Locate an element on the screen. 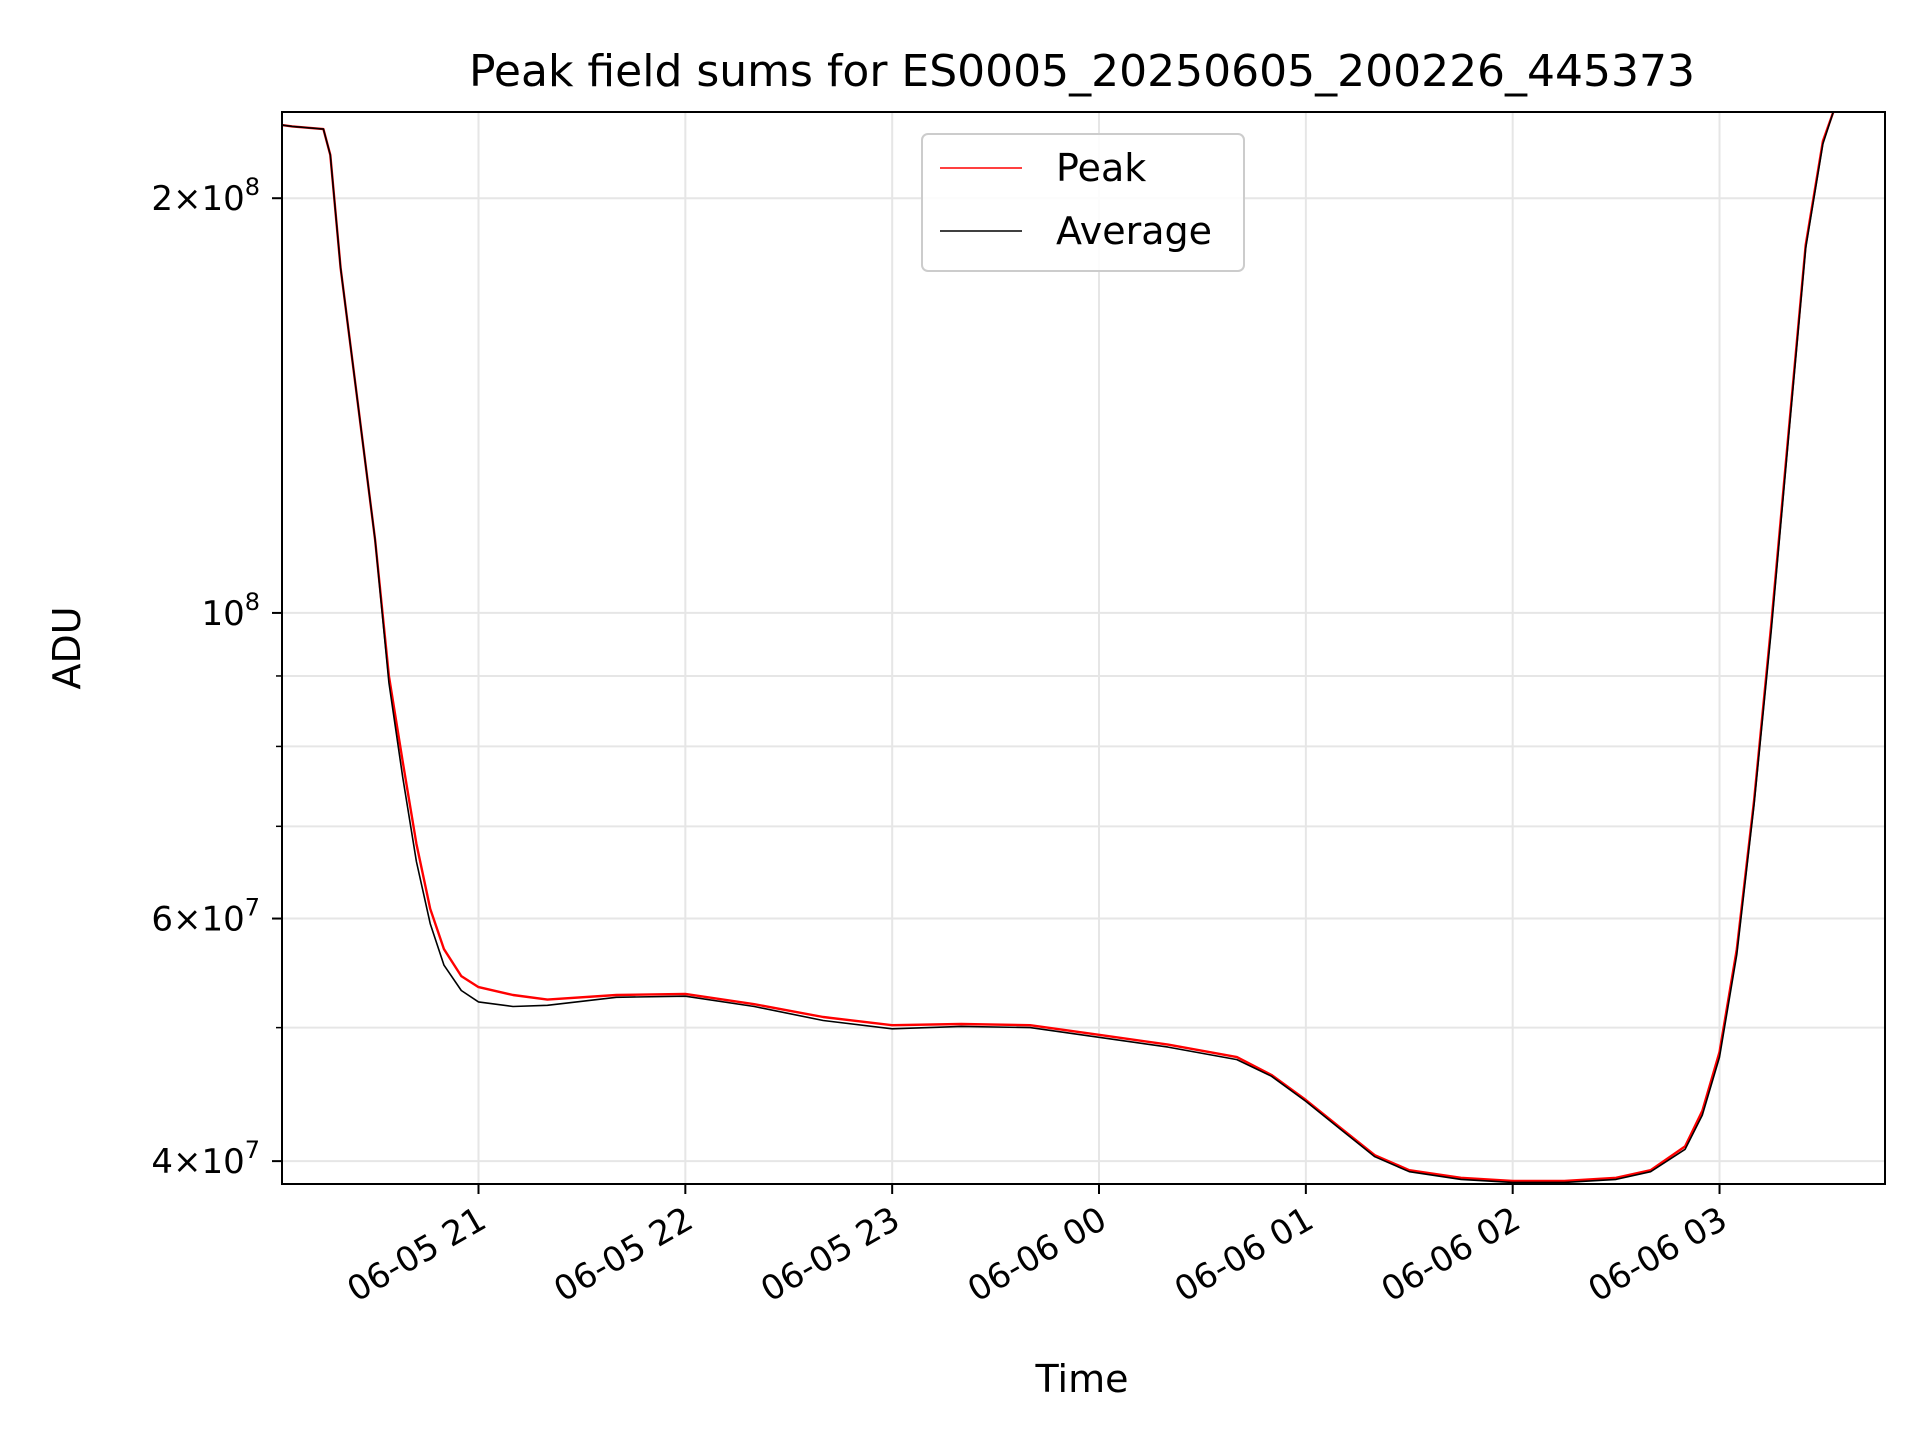 This screenshot has width=1920, height=1440. y-tick-label: 4×107 is located at coordinates (205, 1159).